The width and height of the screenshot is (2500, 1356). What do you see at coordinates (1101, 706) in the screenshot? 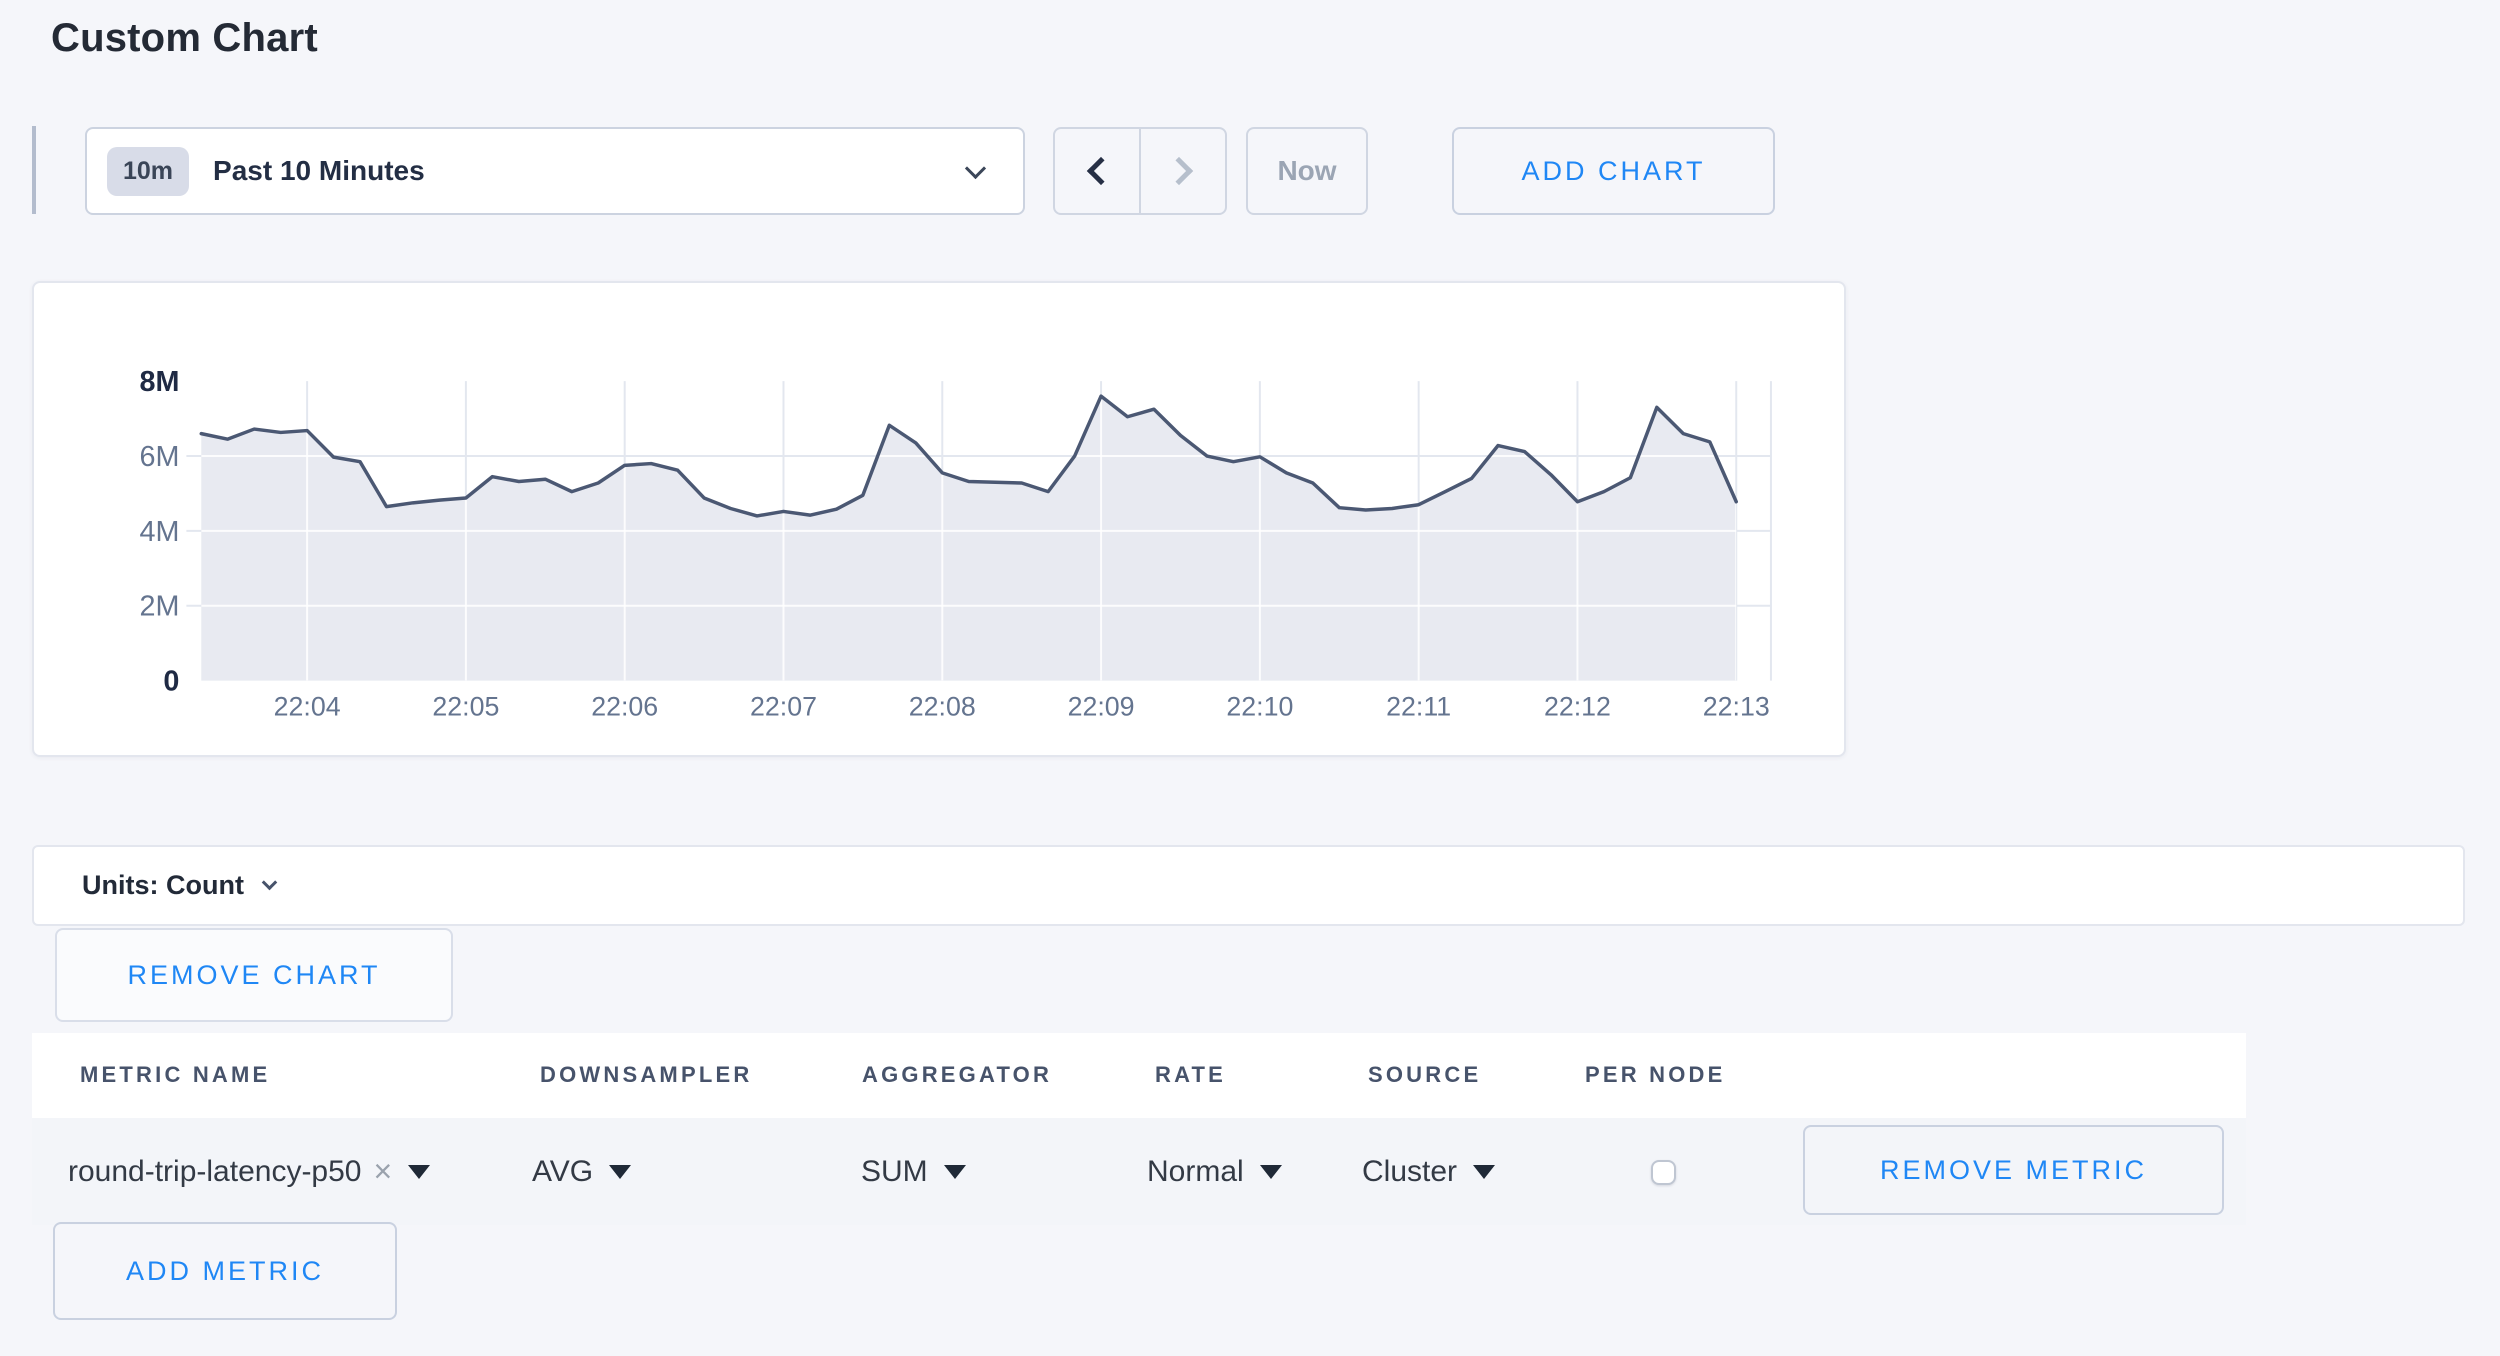
I see `svg-text: 22:09` at bounding box center [1101, 706].